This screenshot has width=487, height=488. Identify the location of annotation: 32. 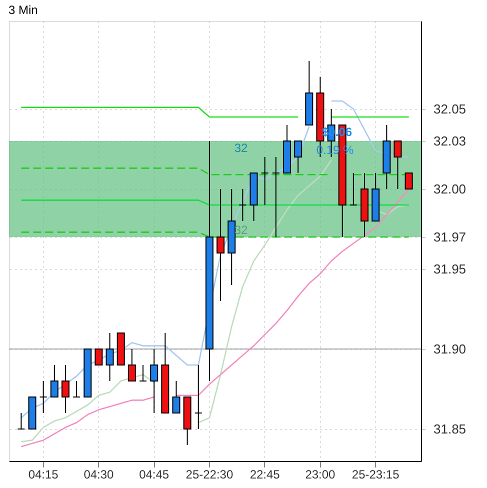
(241, 148).